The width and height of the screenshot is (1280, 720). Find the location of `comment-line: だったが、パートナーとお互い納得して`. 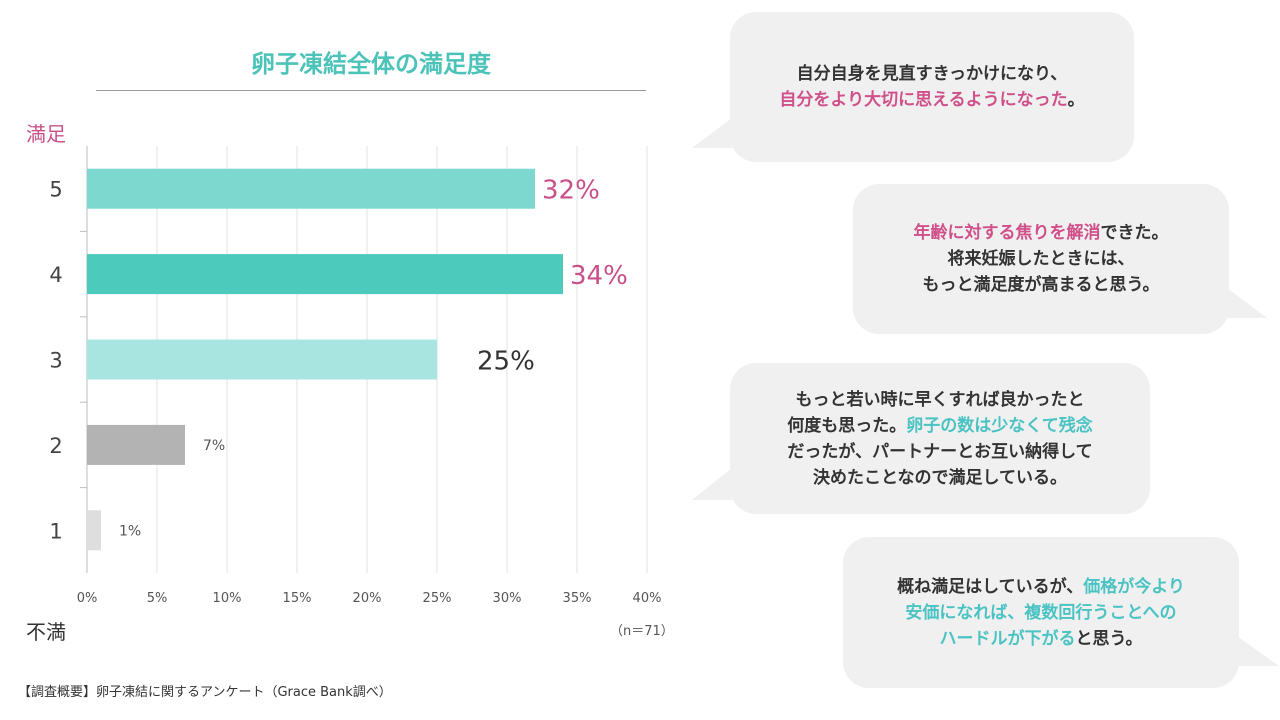

comment-line: だったが、パートナーとお互い納得して is located at coordinates (940, 452).